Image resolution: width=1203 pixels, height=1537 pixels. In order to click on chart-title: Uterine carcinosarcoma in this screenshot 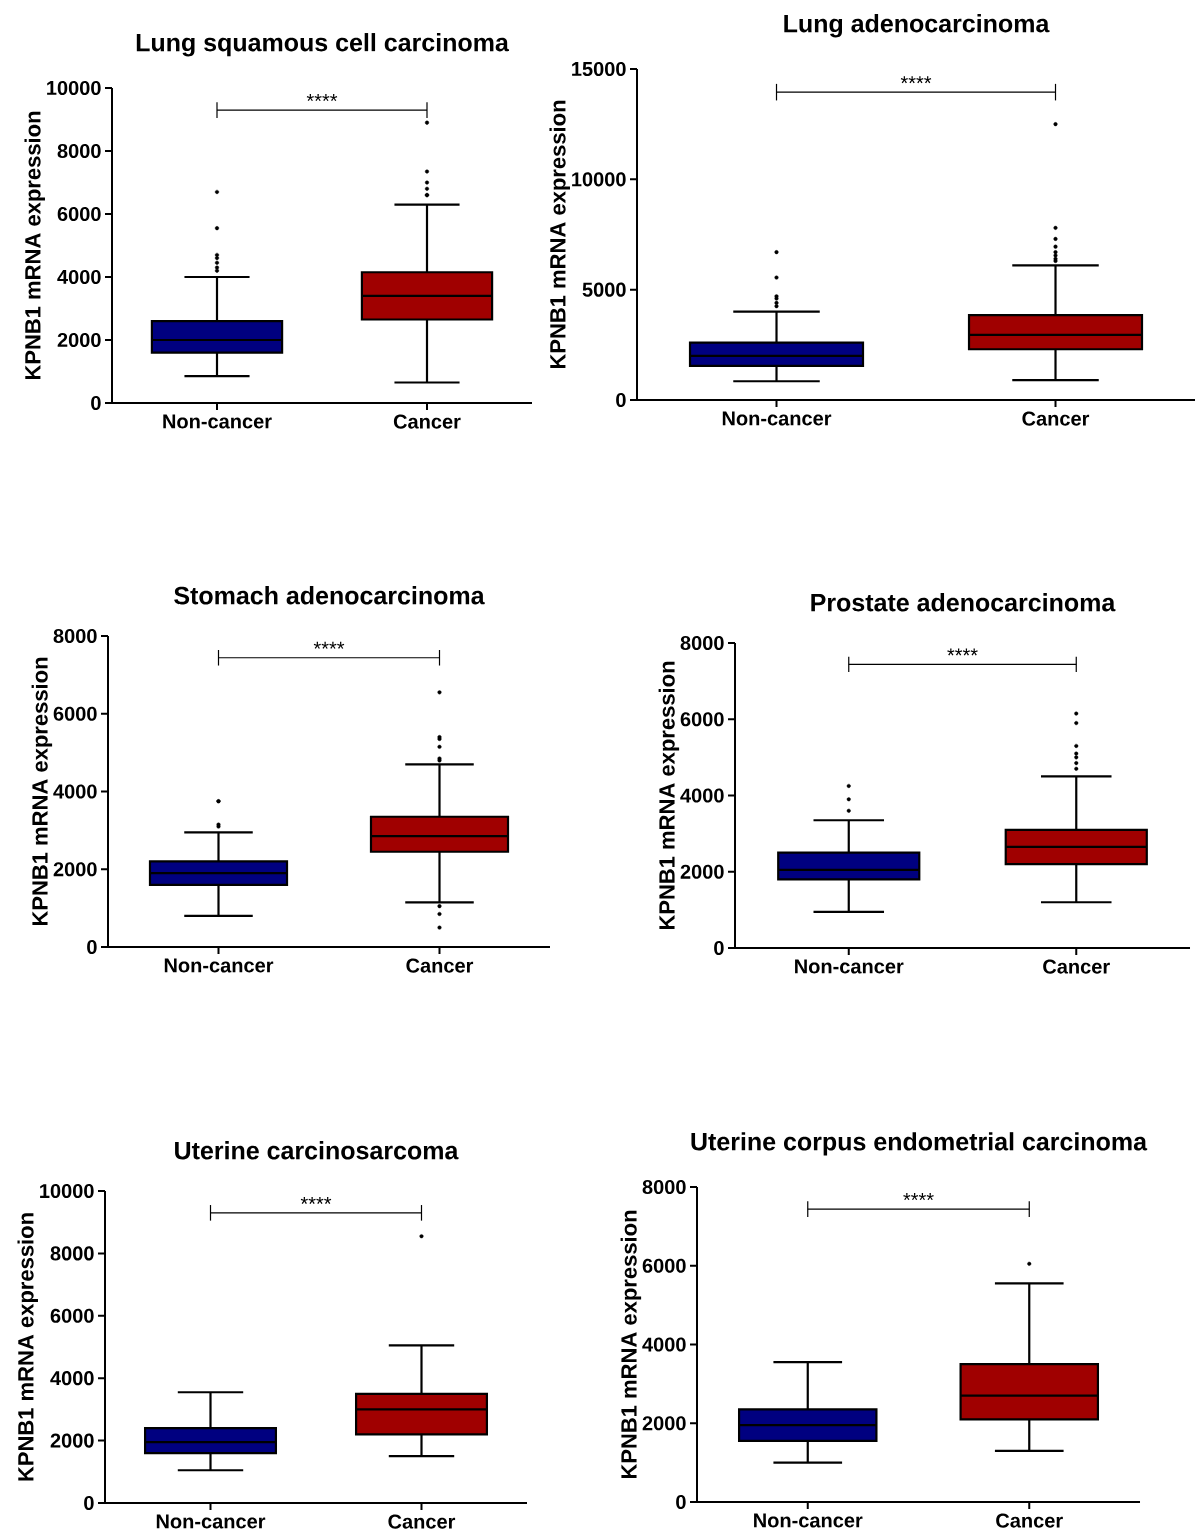, I will do `click(317, 1150)`.